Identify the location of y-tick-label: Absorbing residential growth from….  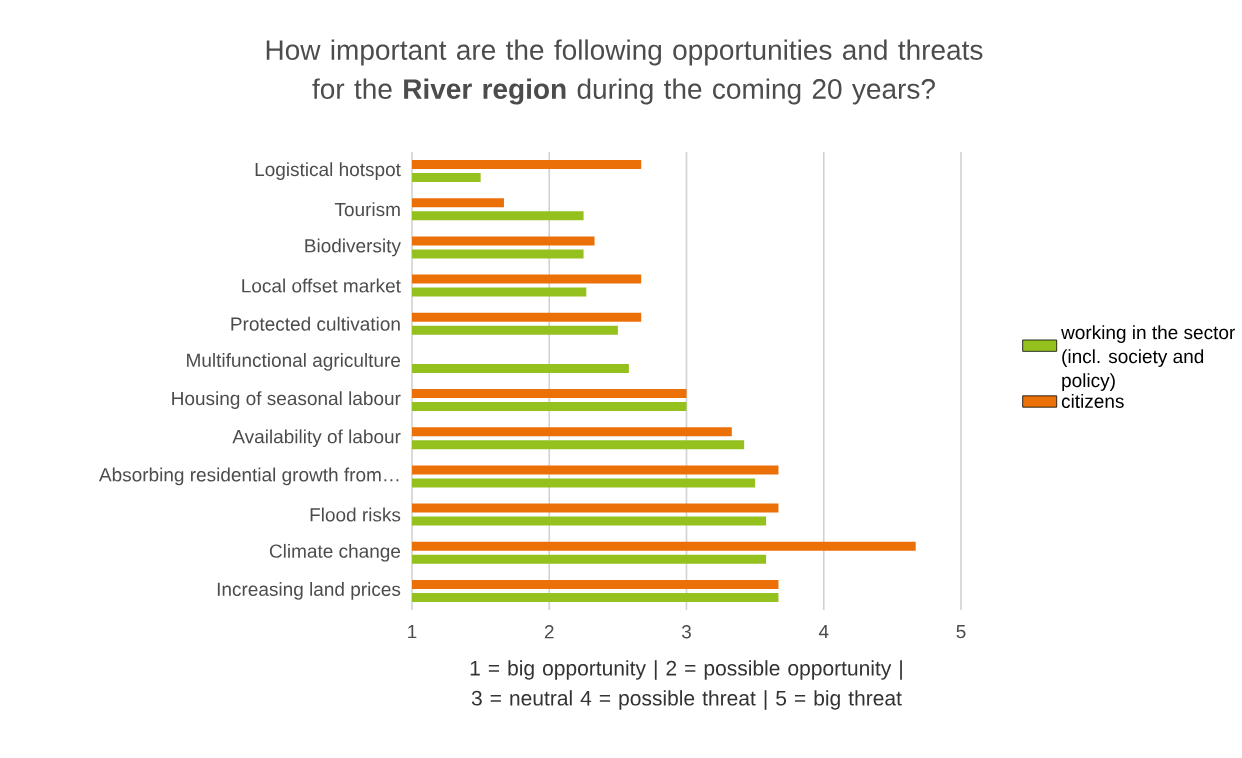
(248, 476).